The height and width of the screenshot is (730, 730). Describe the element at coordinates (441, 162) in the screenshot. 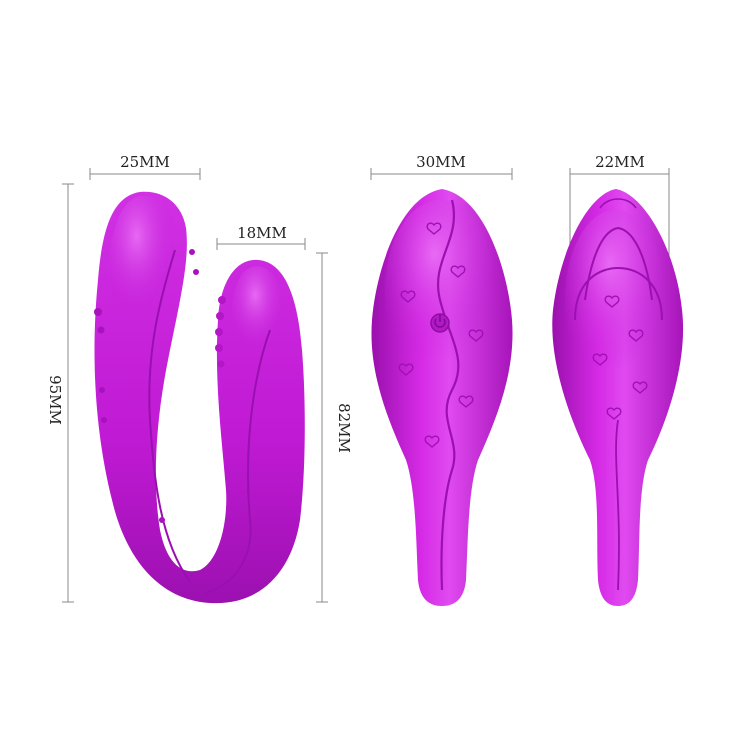

I see `front-width-label: 30MM` at that location.